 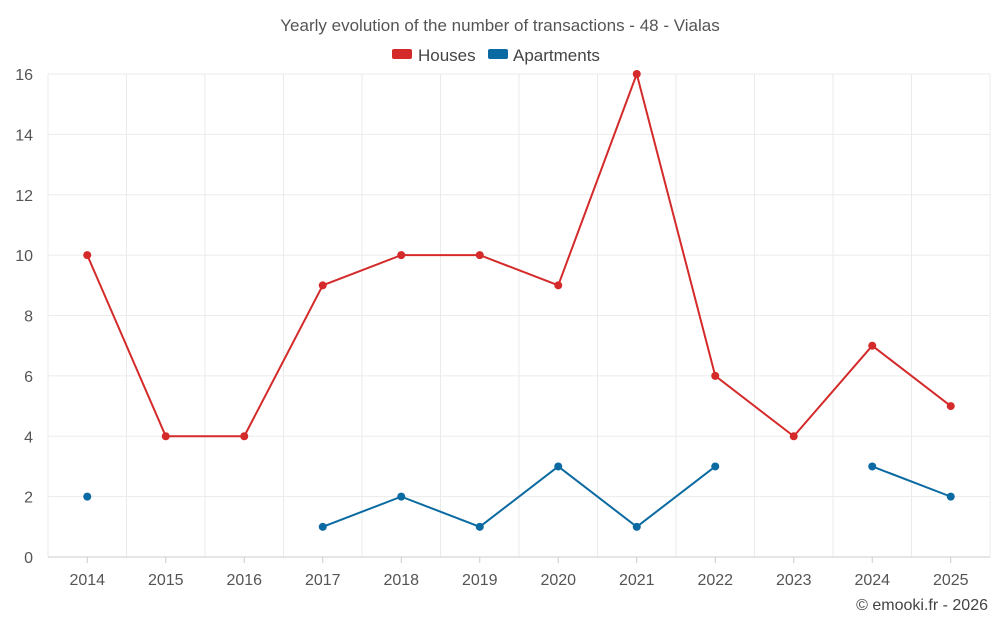 I want to click on y-tick-label: 10, so click(x=24, y=256).